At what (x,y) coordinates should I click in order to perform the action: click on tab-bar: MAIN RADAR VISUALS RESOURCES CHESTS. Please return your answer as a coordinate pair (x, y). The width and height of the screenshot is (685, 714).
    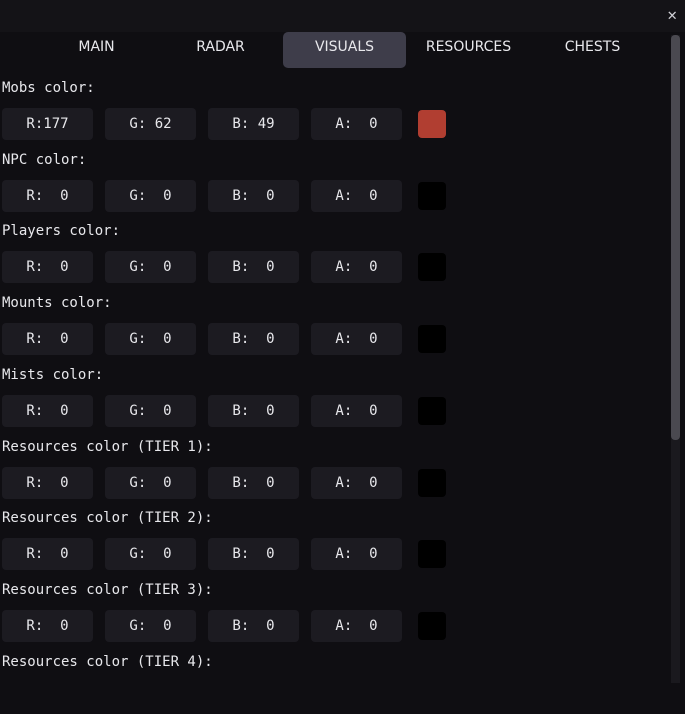
    Looking at the image, I should click on (332, 50).